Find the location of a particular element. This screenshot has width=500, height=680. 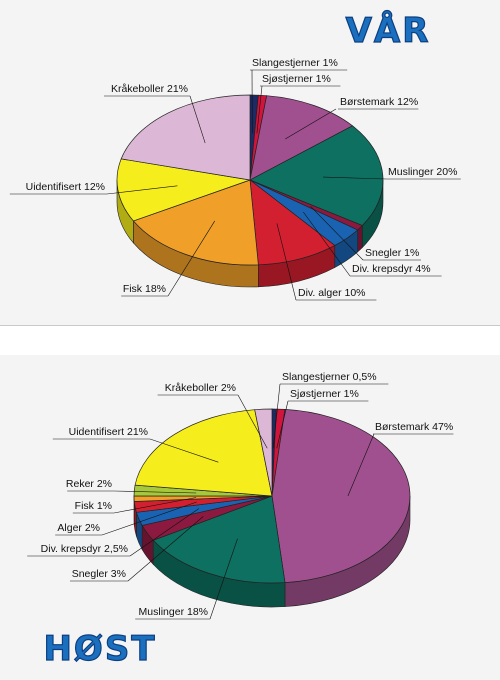

spring-pie-sides is located at coordinates (250, 233).